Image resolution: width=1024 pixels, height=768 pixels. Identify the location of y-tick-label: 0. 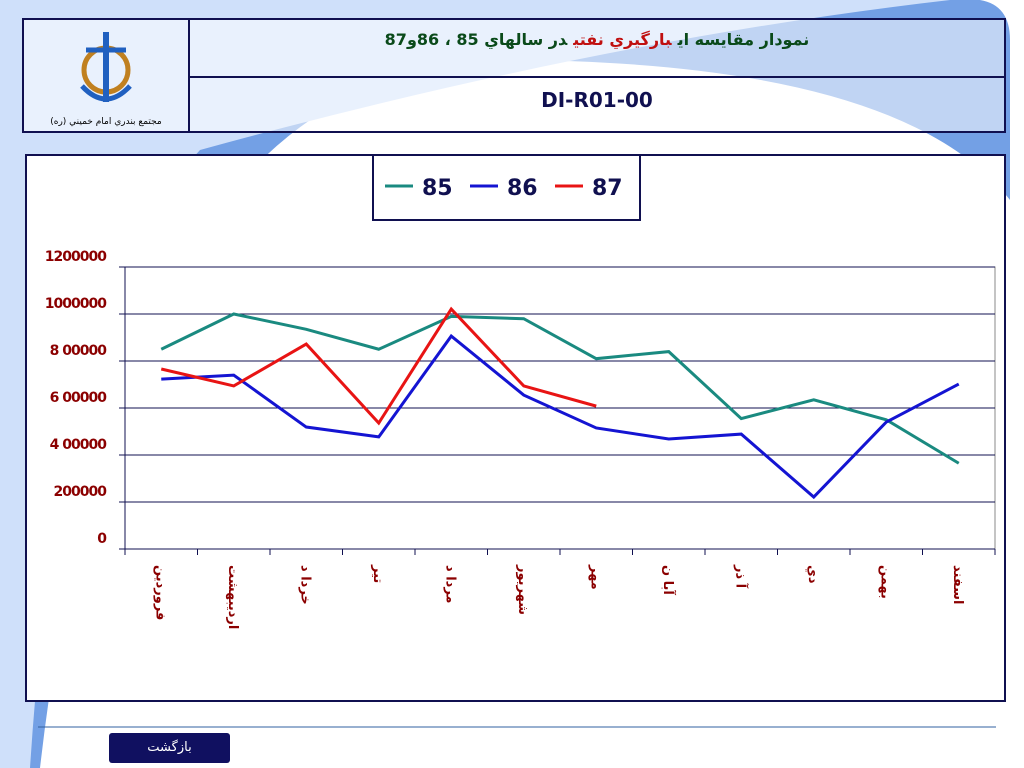
(102, 539).